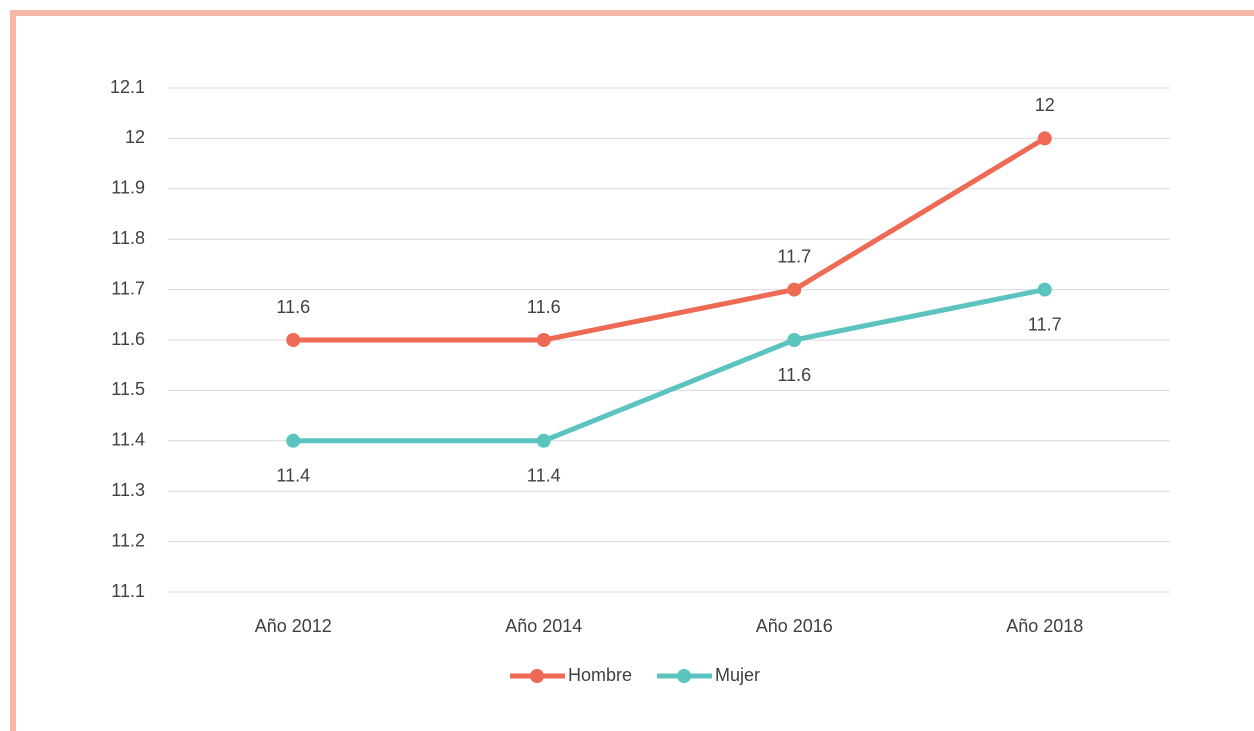  I want to click on y-tick-label: 11.8, so click(128, 238).